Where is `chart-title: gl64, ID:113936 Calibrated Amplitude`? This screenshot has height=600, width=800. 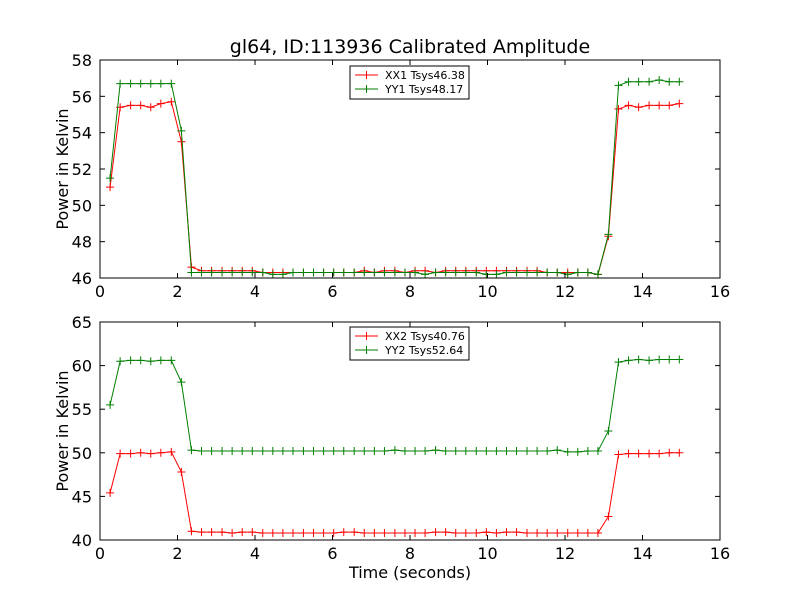 chart-title: gl64, ID:113936 Calibrated Amplitude is located at coordinates (410, 47).